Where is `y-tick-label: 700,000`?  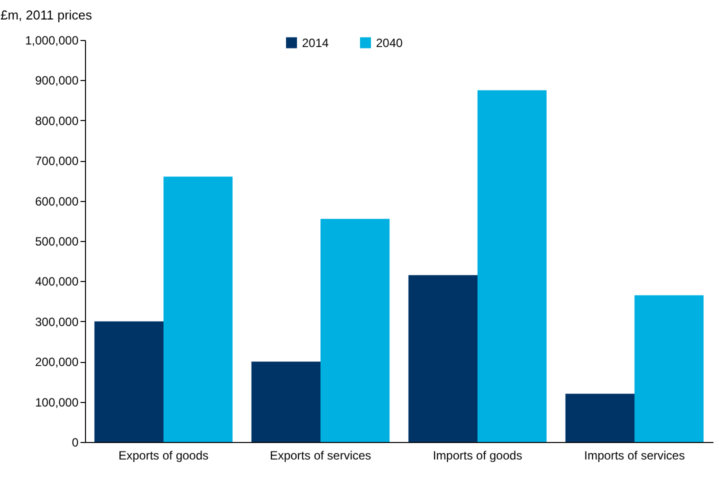 y-tick-label: 700,000 is located at coordinates (57, 161).